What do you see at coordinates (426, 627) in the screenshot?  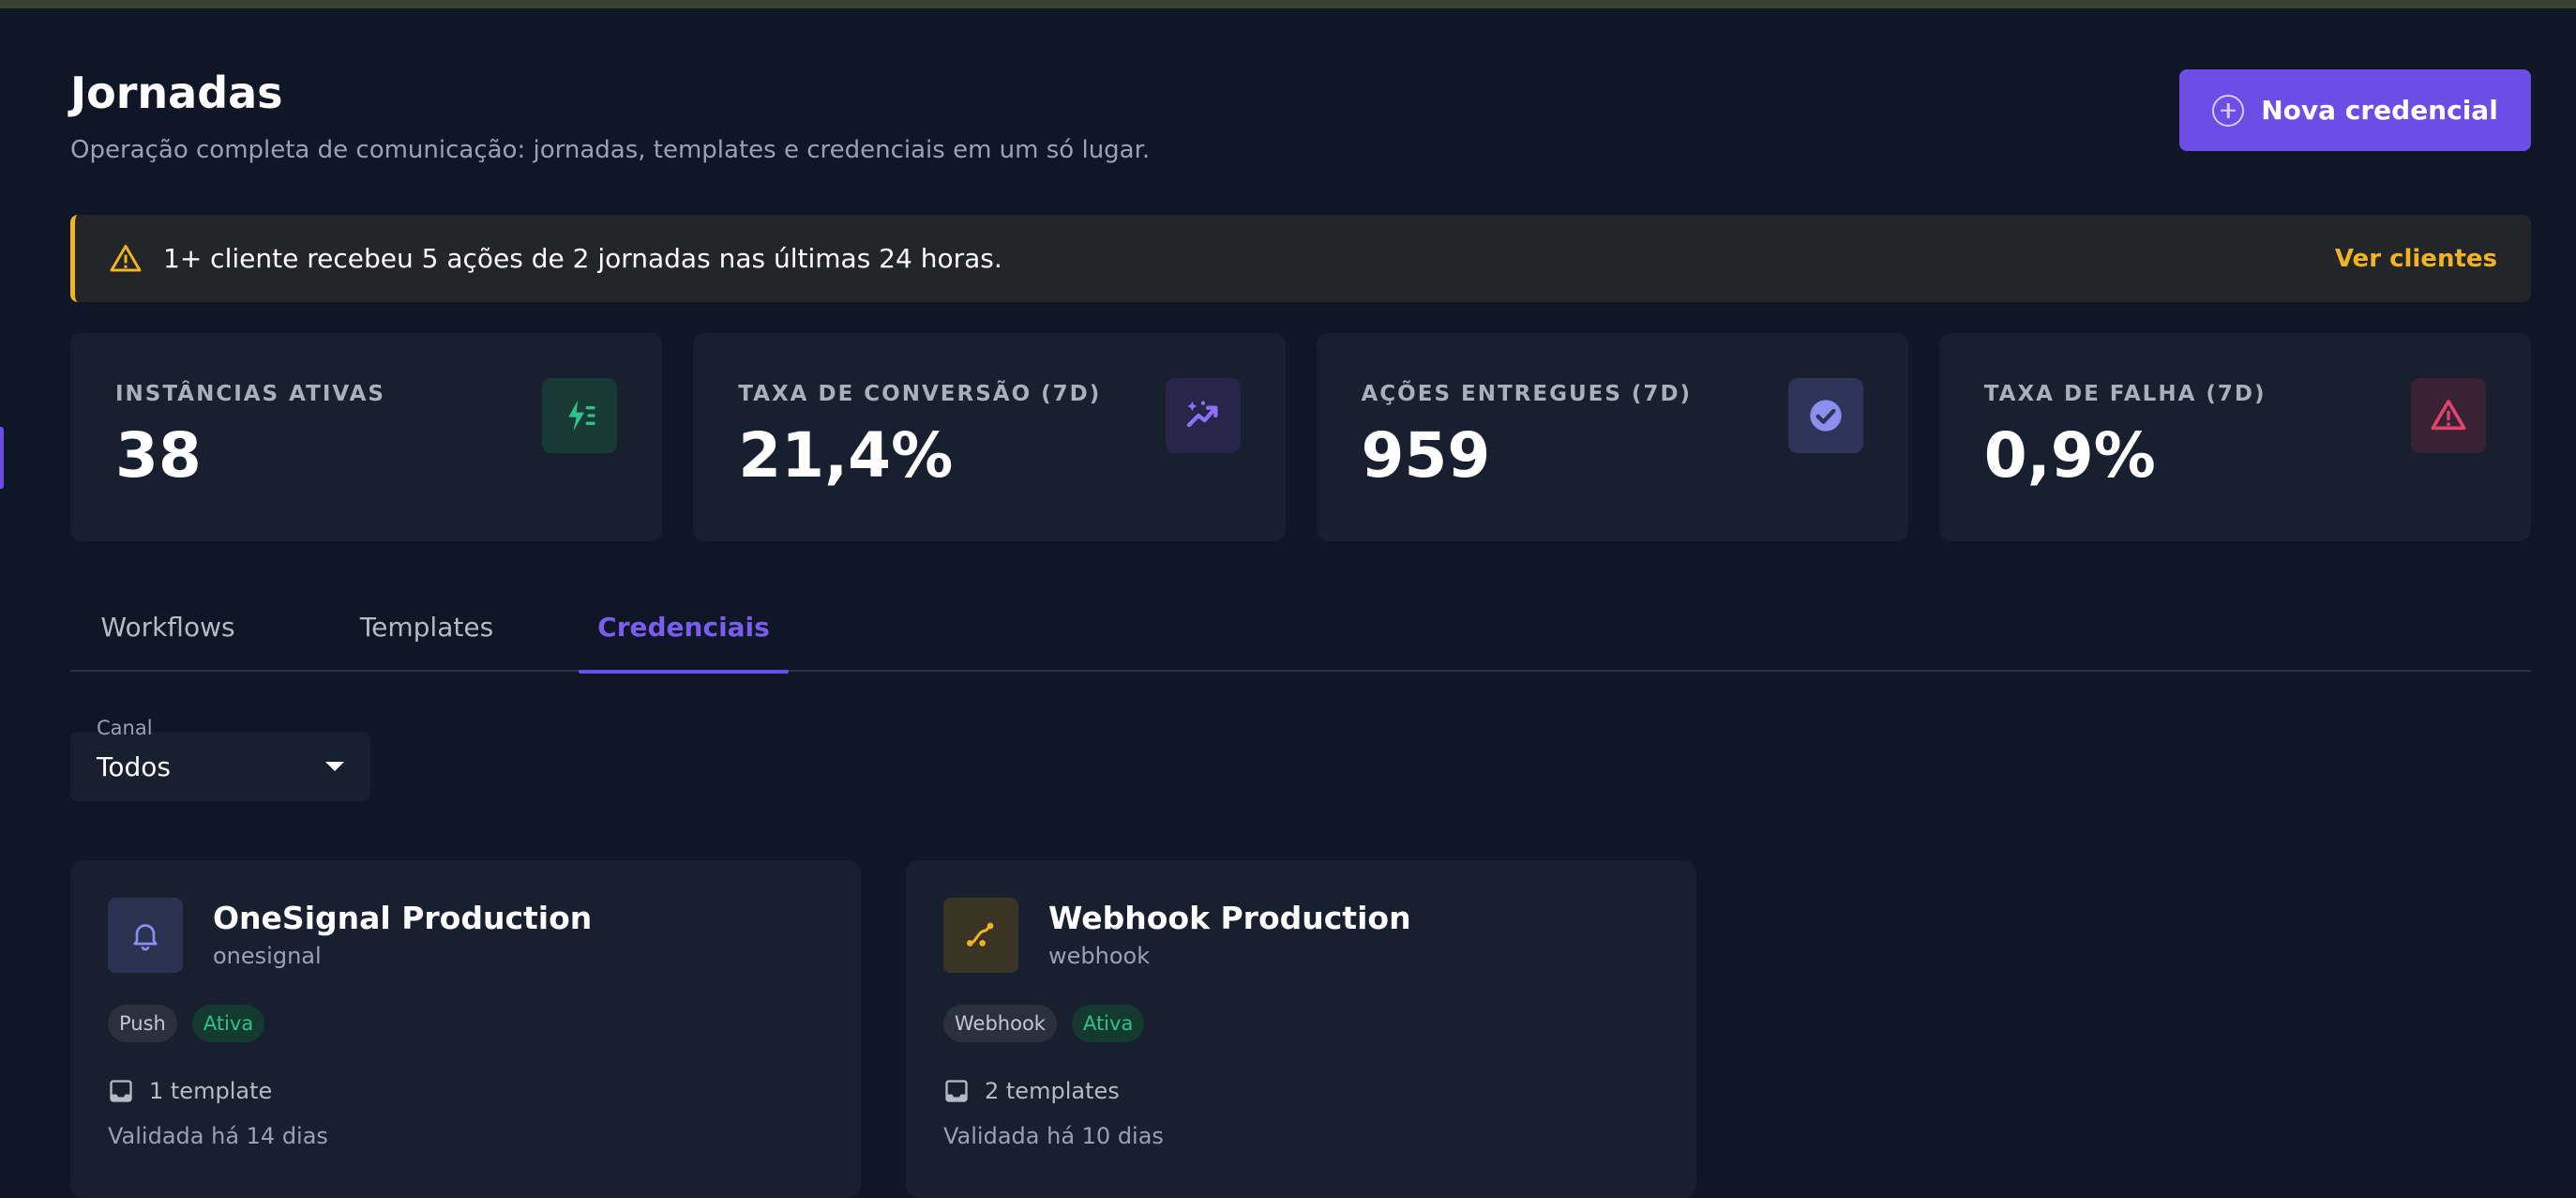 I see `tab-templates: Templates` at bounding box center [426, 627].